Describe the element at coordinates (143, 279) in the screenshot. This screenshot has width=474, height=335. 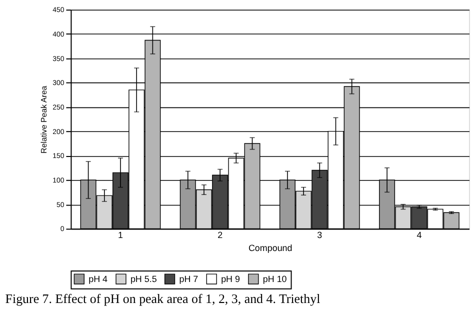
I see `legend-label: pH 5.5` at that location.